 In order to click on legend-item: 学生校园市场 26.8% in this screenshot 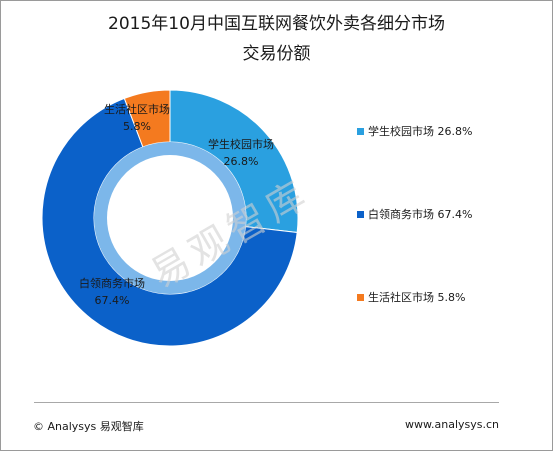, I will do `click(420, 131)`.